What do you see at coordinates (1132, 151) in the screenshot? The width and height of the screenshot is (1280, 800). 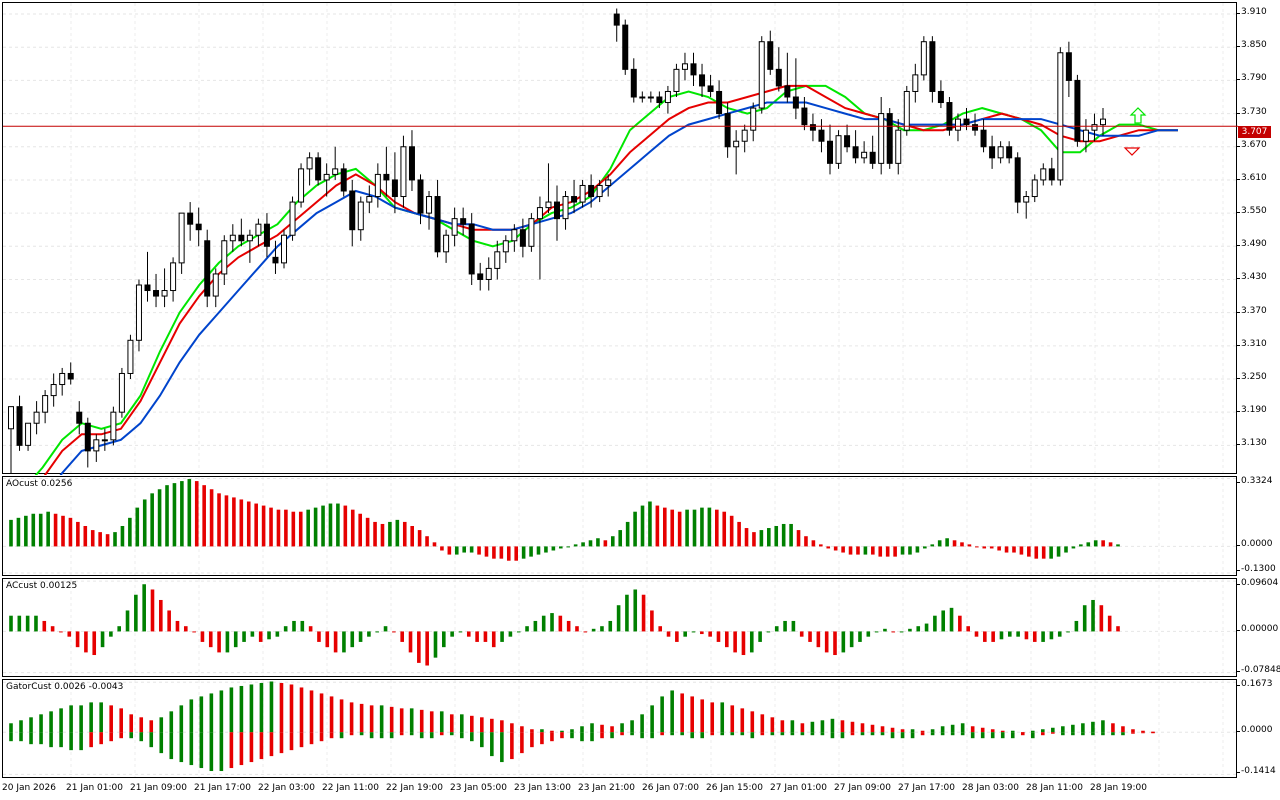 I see `down-arrow-icon` at bounding box center [1132, 151].